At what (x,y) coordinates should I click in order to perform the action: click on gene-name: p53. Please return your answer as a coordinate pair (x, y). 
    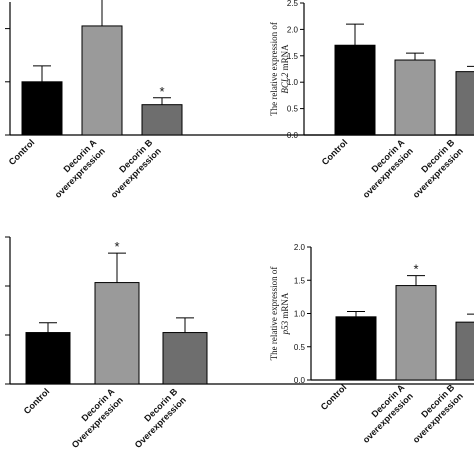
    Looking at the image, I should click on (285, 327).